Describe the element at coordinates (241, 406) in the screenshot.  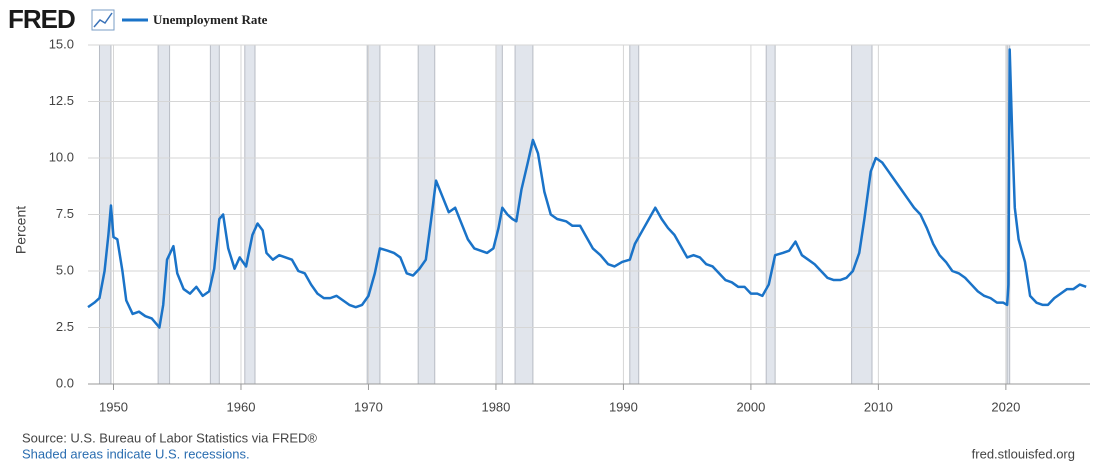
I see `x-tick-label: 1960` at that location.